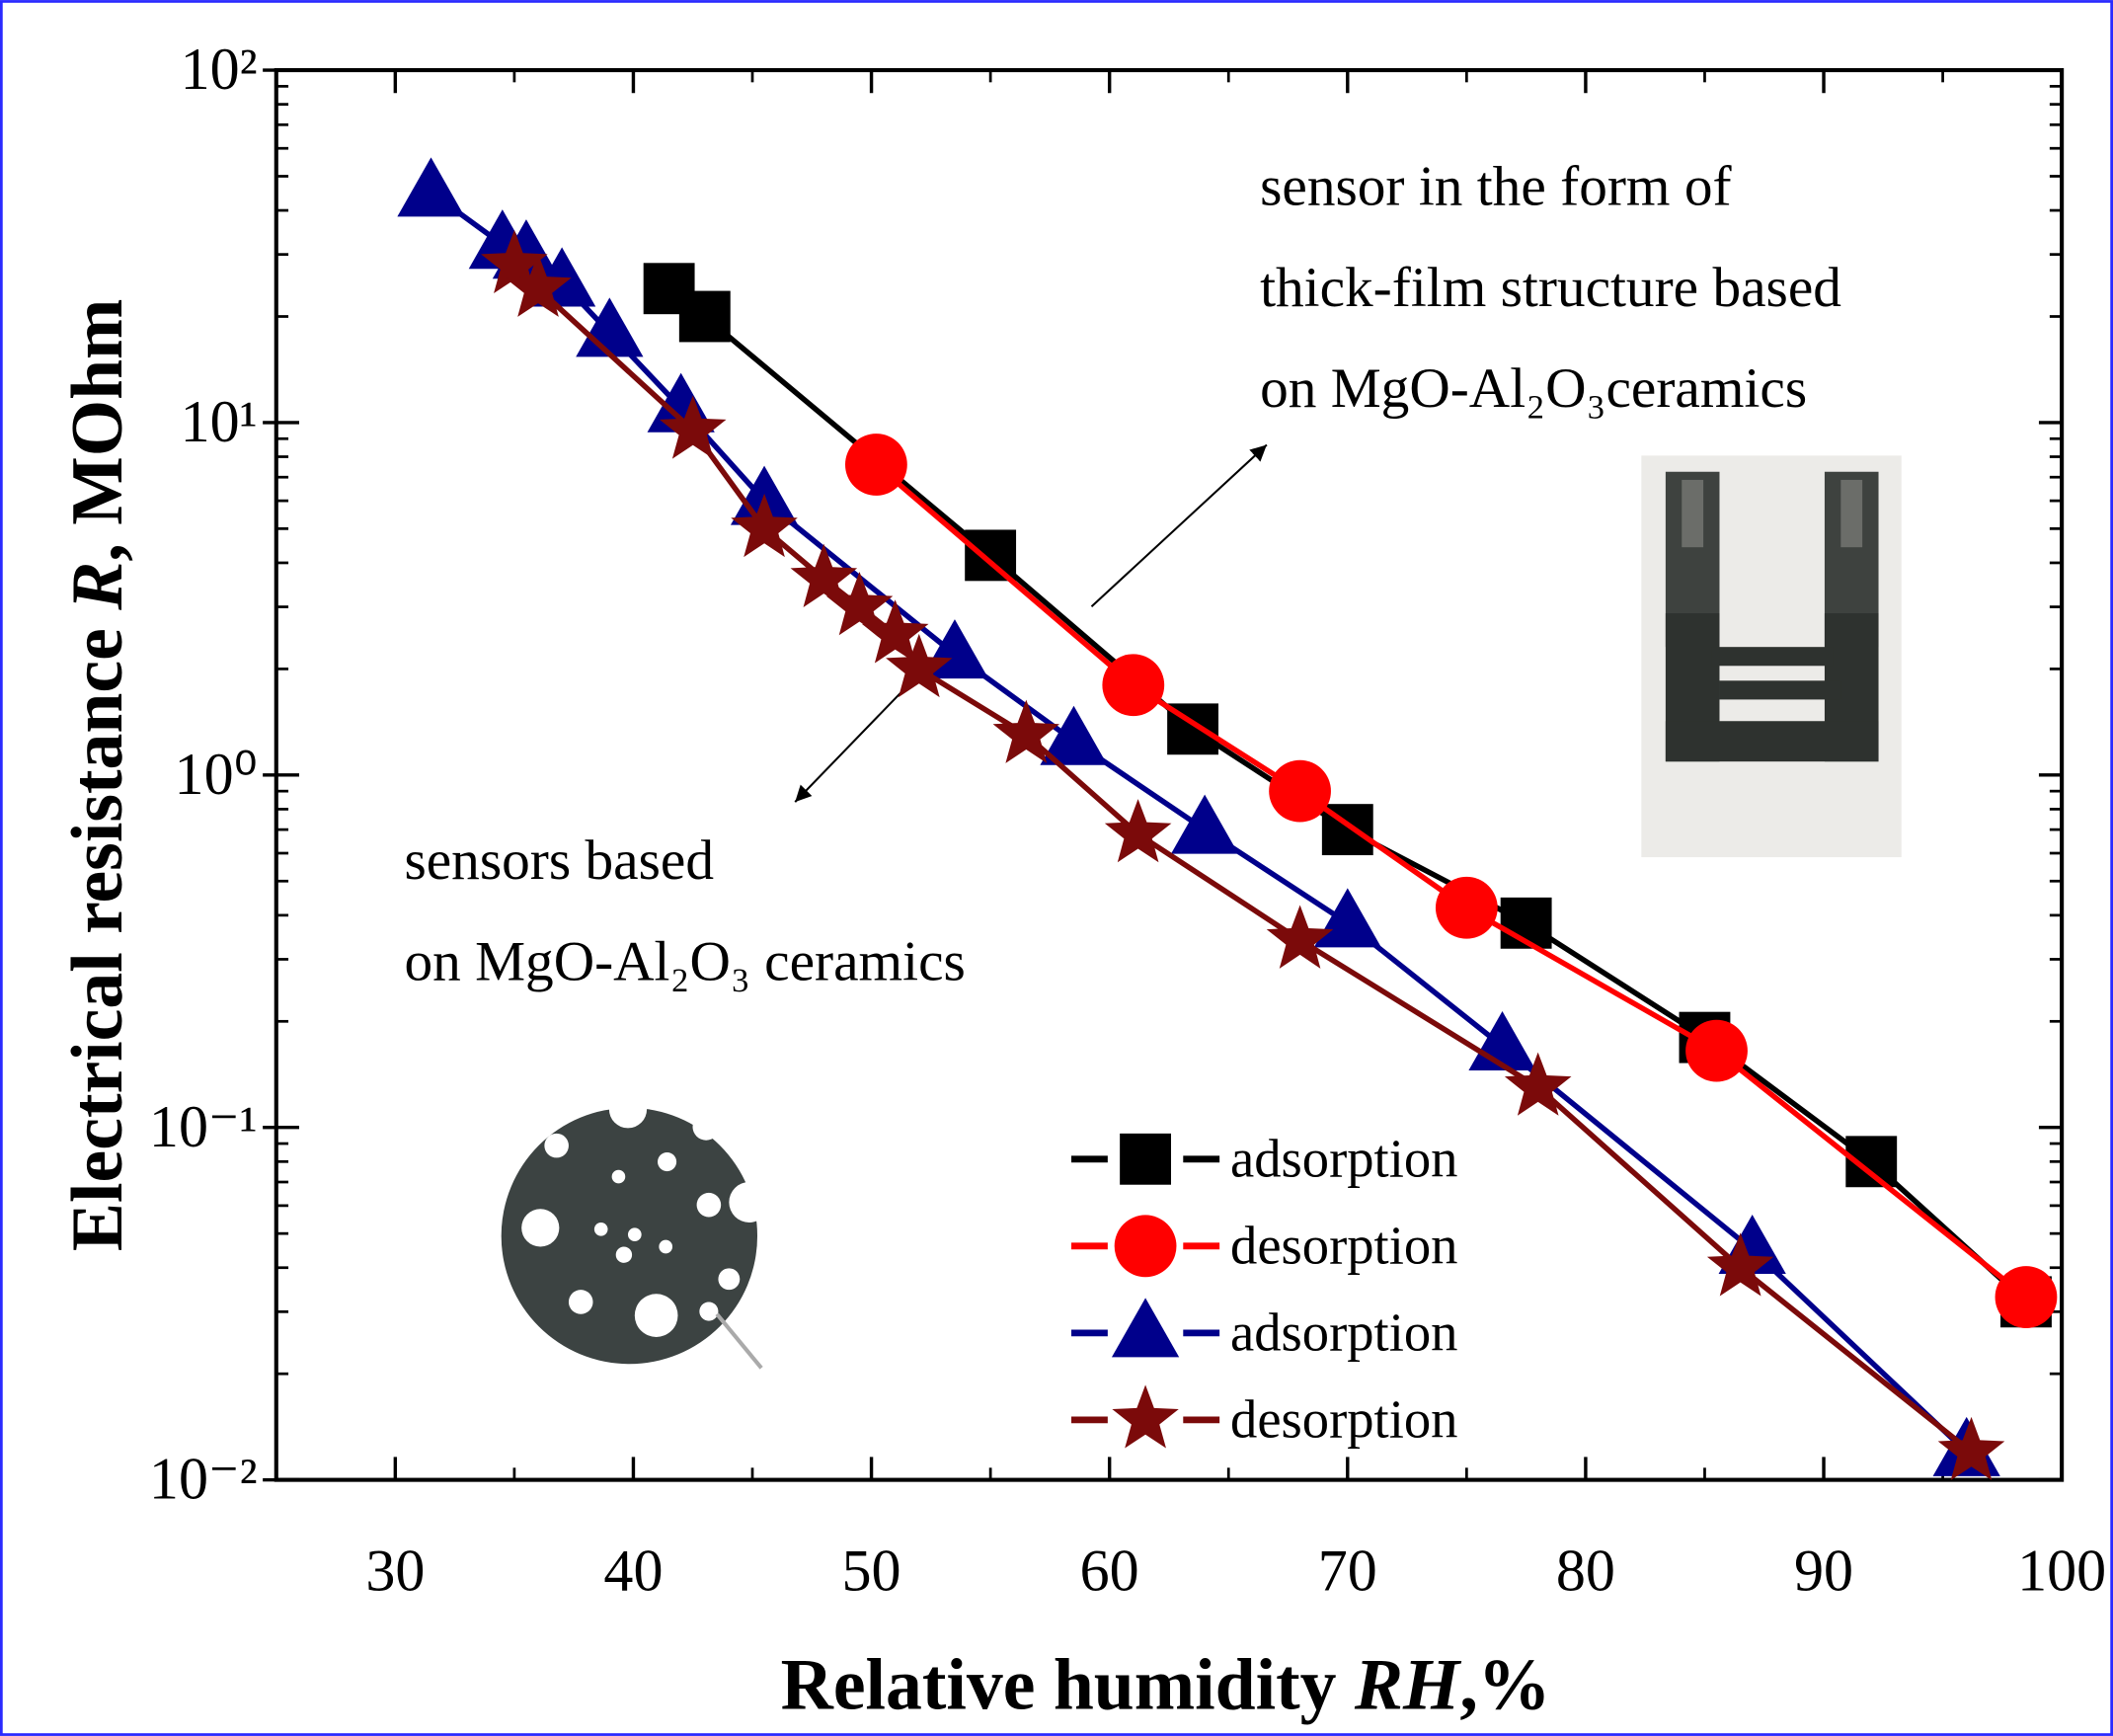 Image resolution: width=2113 pixels, height=1736 pixels. I want to click on y-tick-label: 10², so click(219, 69).